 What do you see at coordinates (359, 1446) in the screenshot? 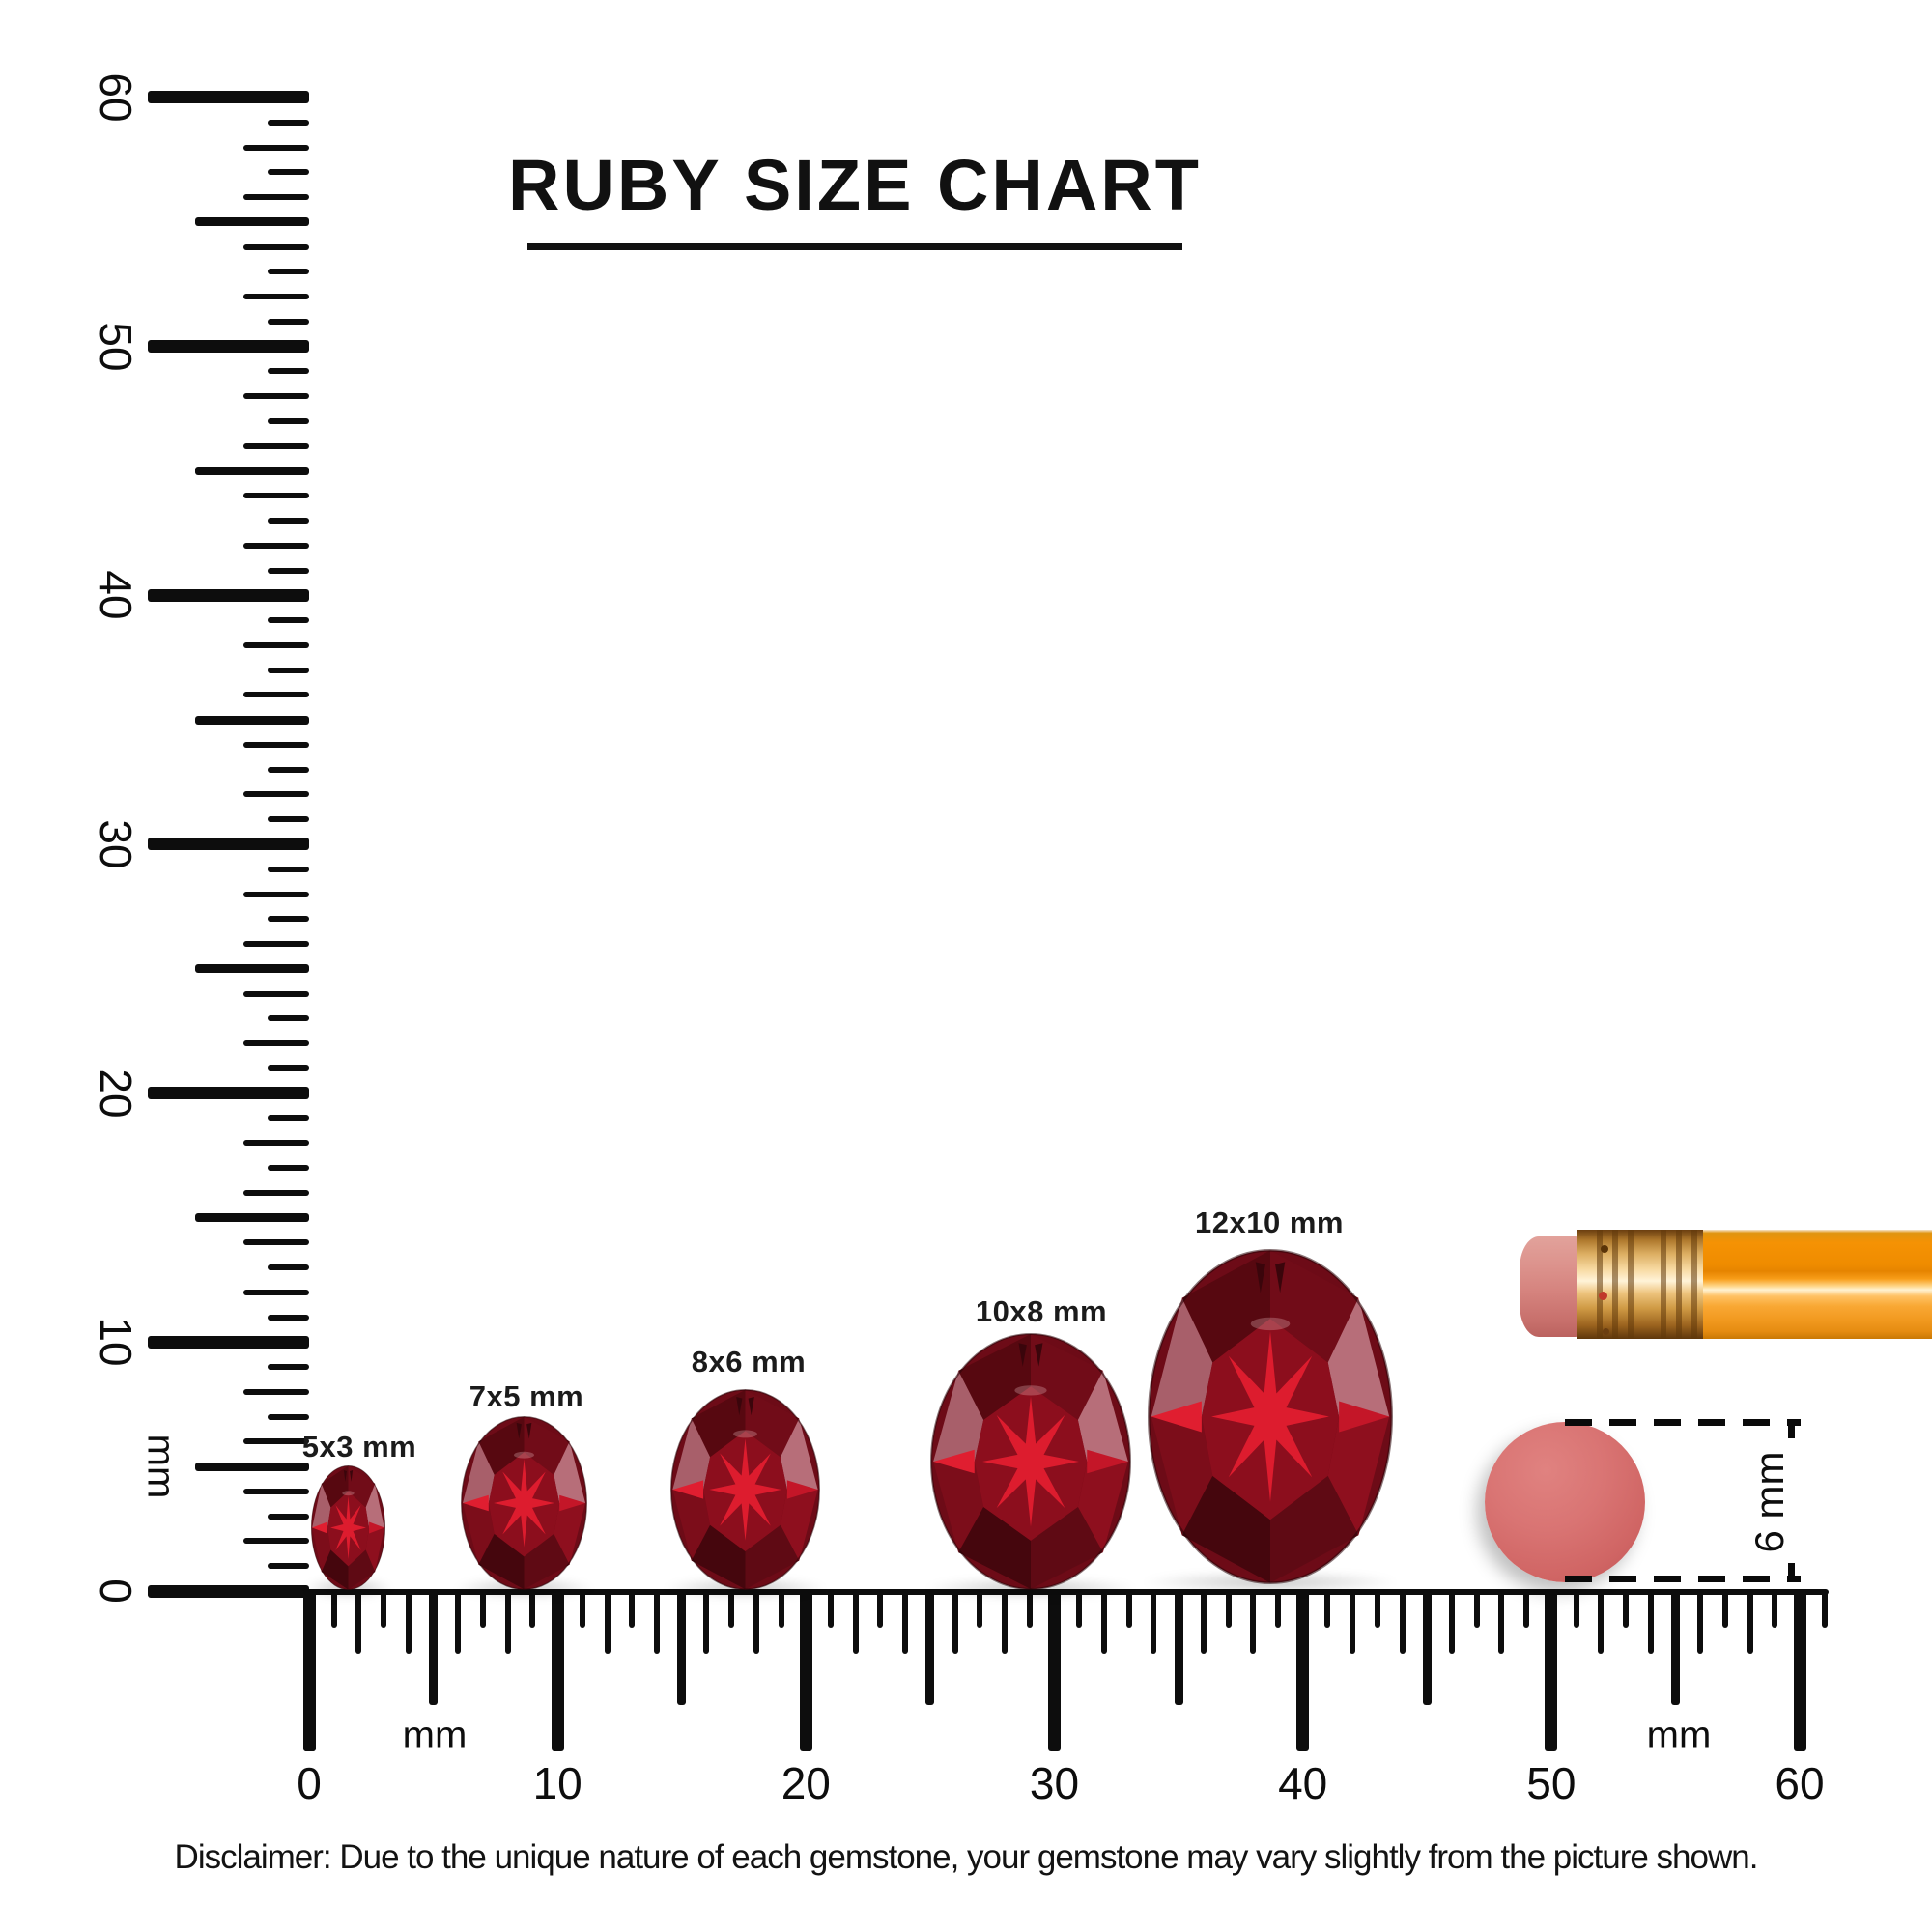
I see `gem-size-label-5x3: 5x3 mm` at bounding box center [359, 1446].